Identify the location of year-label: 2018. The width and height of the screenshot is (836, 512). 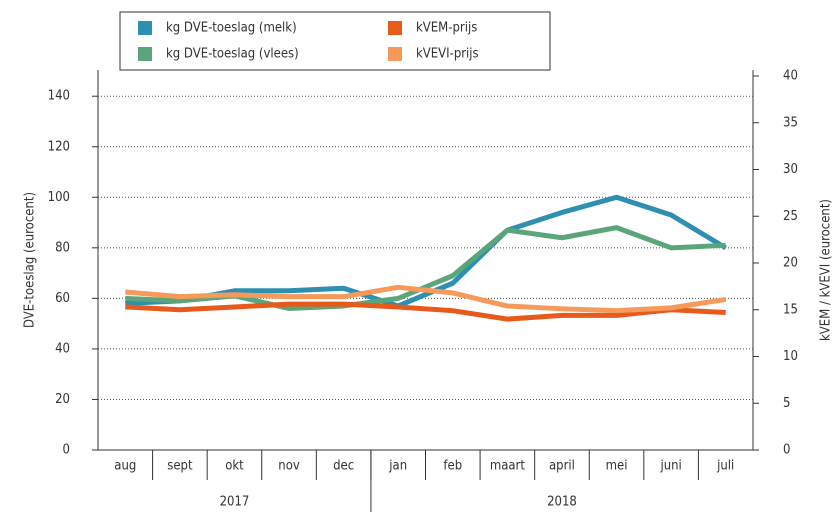
(562, 502).